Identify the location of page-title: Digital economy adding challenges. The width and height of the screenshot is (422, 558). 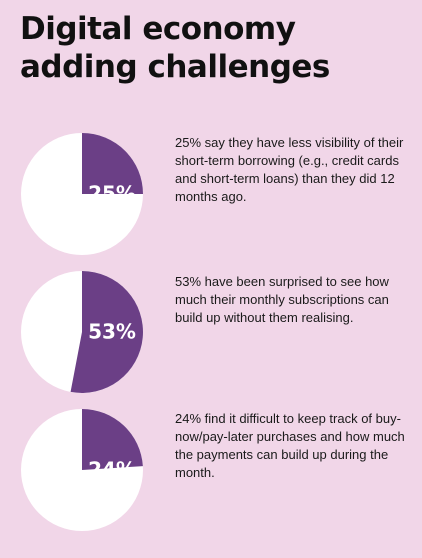
(175, 48).